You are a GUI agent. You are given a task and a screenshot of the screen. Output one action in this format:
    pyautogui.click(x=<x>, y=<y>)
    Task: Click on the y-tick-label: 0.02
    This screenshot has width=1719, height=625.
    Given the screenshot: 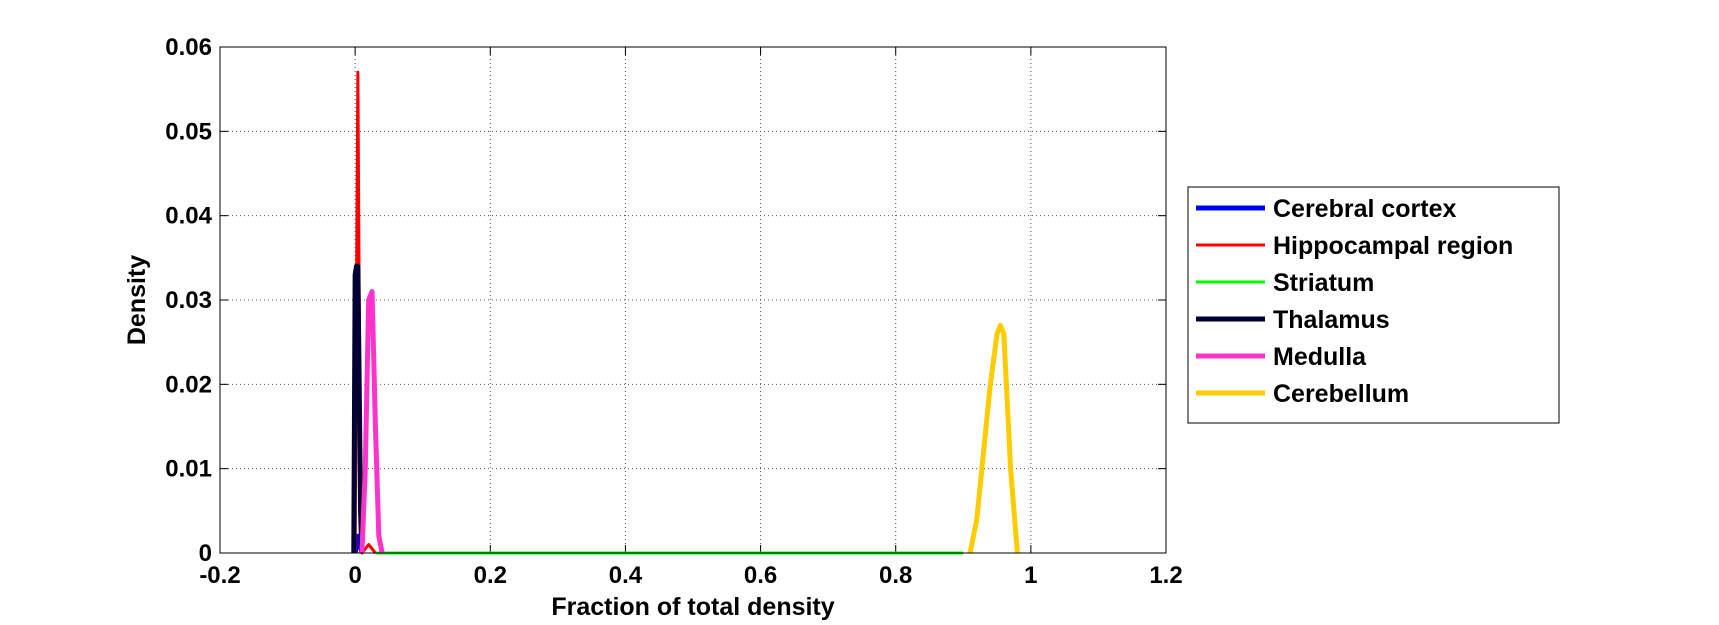 What is the action you would take?
    pyautogui.click(x=188, y=384)
    